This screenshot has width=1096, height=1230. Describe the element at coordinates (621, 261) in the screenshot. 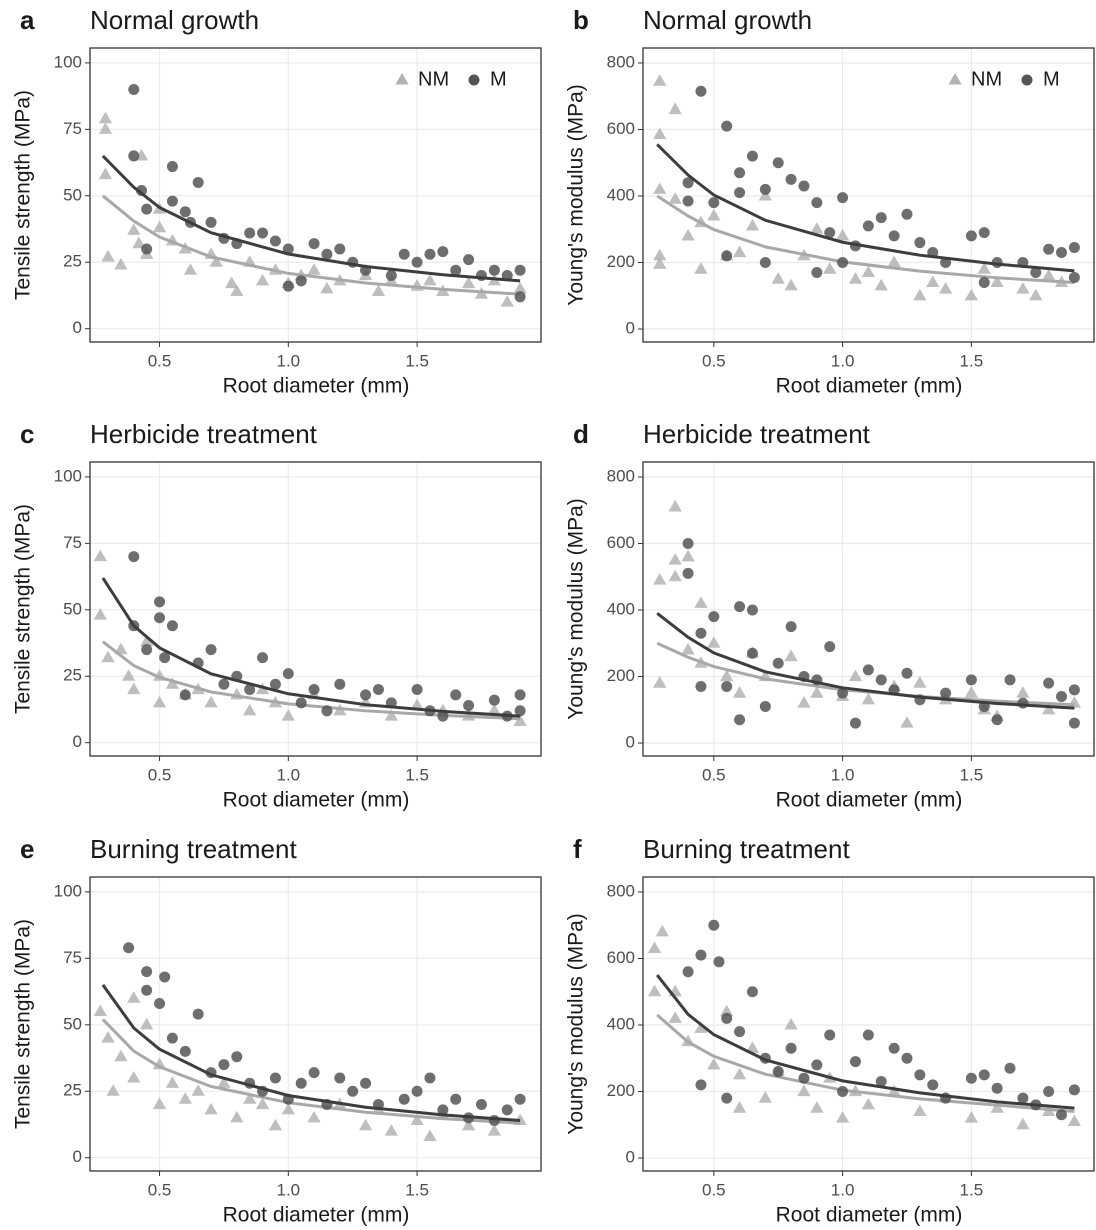

I see `y-tick-label: 200` at that location.